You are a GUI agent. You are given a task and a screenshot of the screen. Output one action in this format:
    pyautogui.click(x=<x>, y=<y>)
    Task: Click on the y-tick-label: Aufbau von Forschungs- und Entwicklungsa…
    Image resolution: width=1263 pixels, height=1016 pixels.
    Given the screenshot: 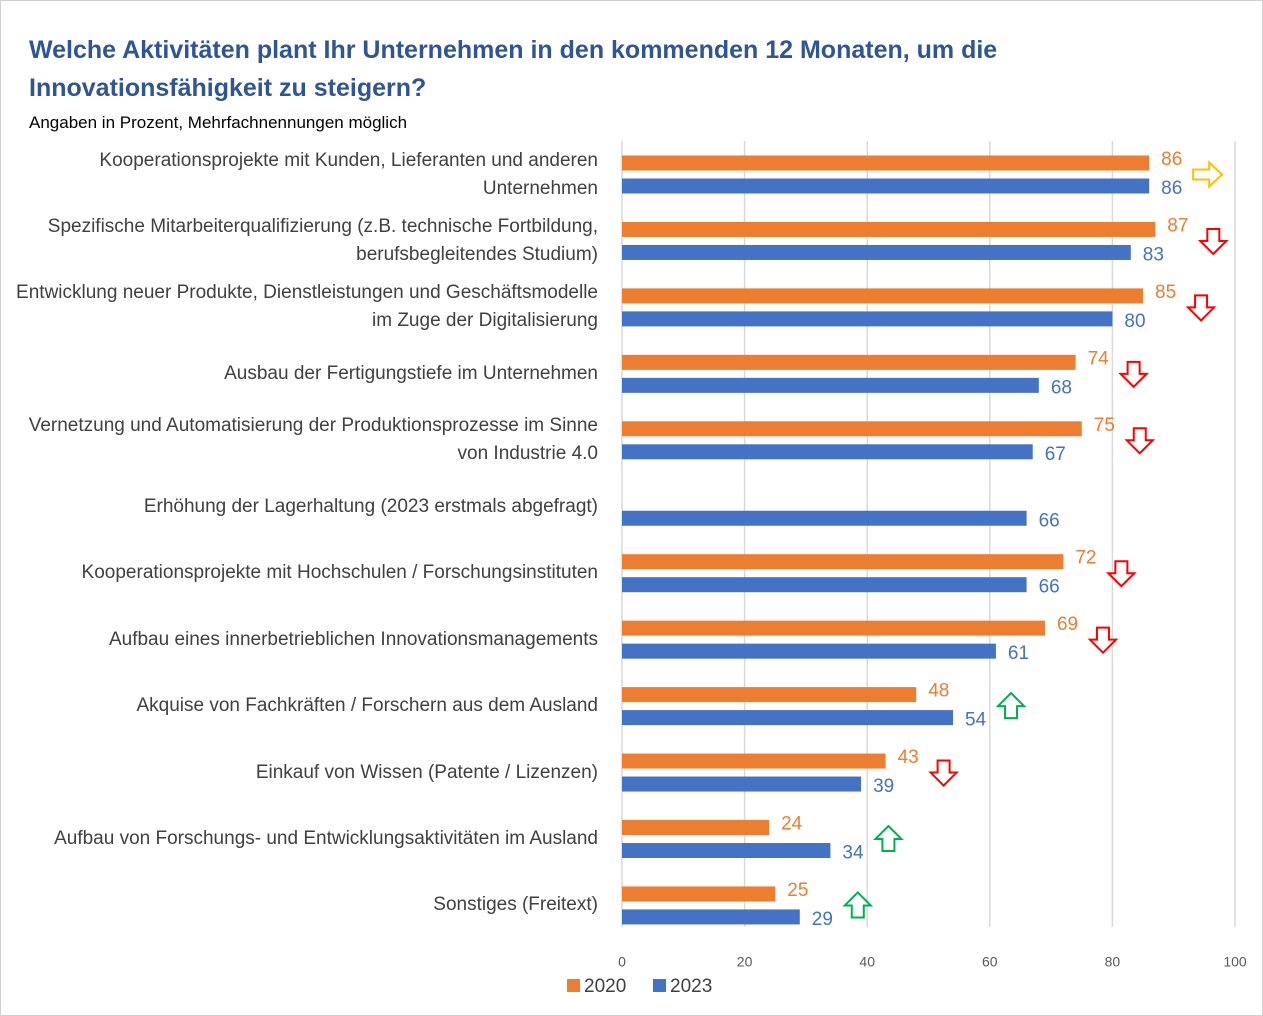 What is the action you would take?
    pyautogui.click(x=326, y=838)
    